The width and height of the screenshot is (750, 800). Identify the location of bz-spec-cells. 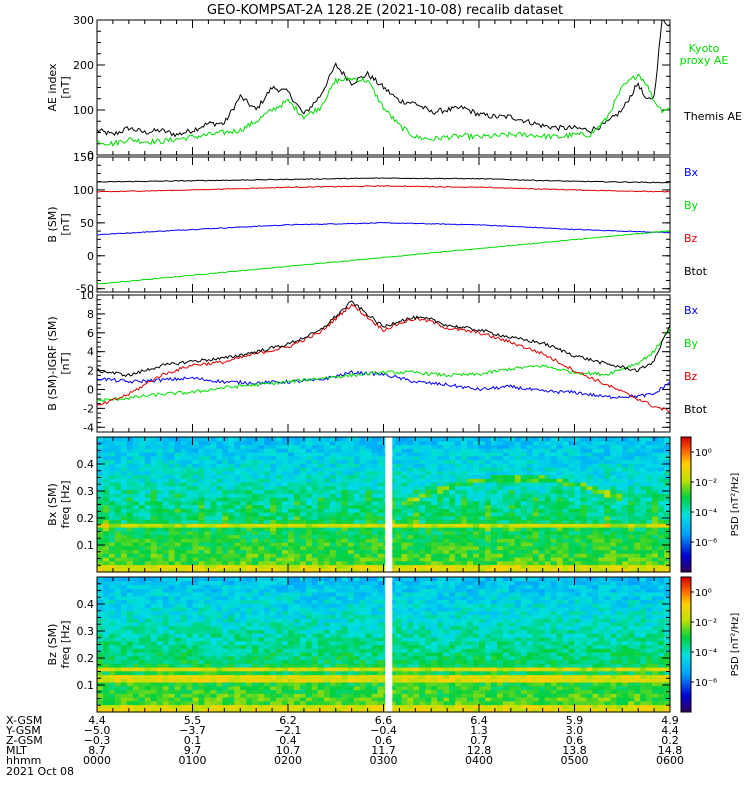
(384, 645).